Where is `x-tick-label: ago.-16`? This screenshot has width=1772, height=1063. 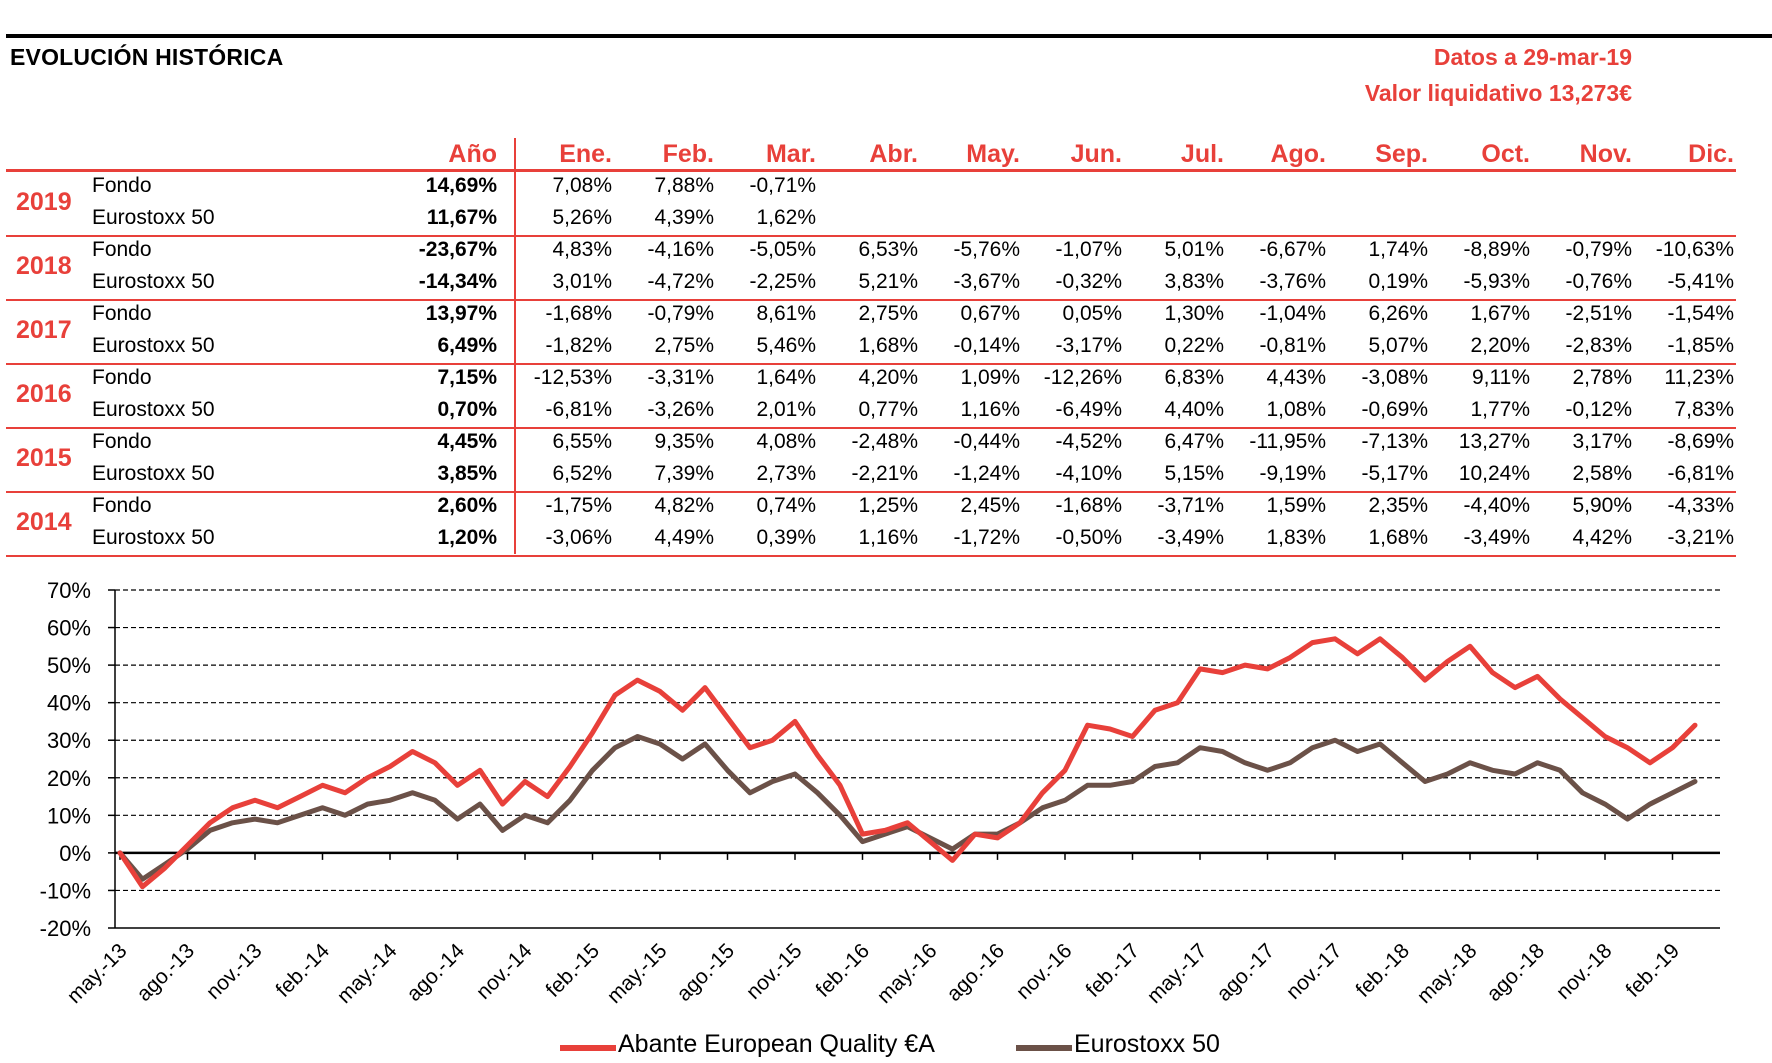 x-tick-label: ago.-16 is located at coordinates (975, 972).